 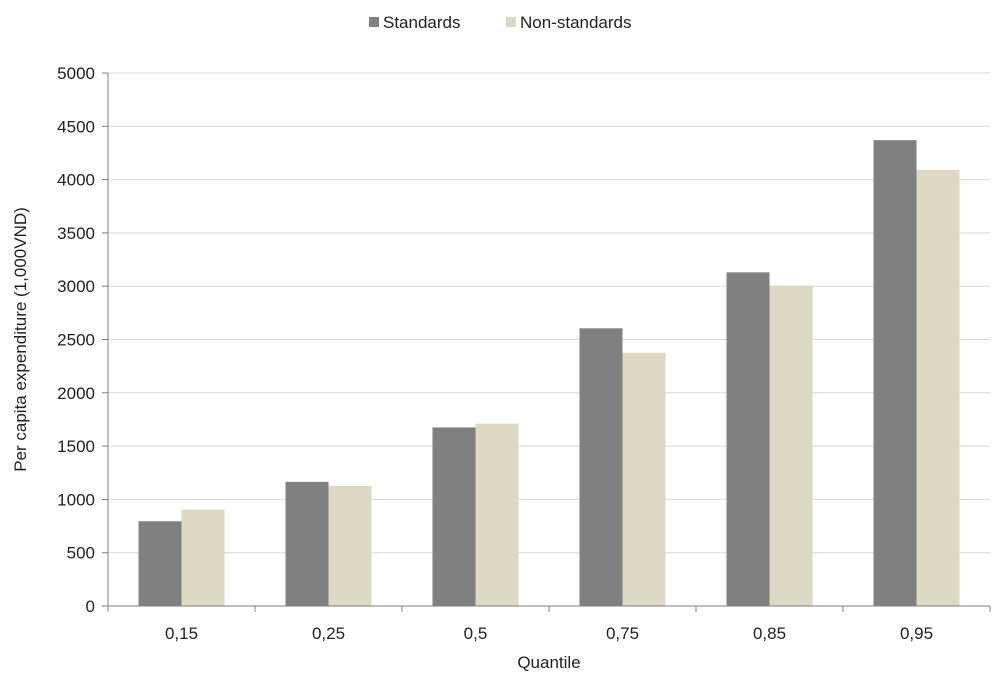 What do you see at coordinates (500, 22) in the screenshot?
I see `legend: Standards Non-standards` at bounding box center [500, 22].